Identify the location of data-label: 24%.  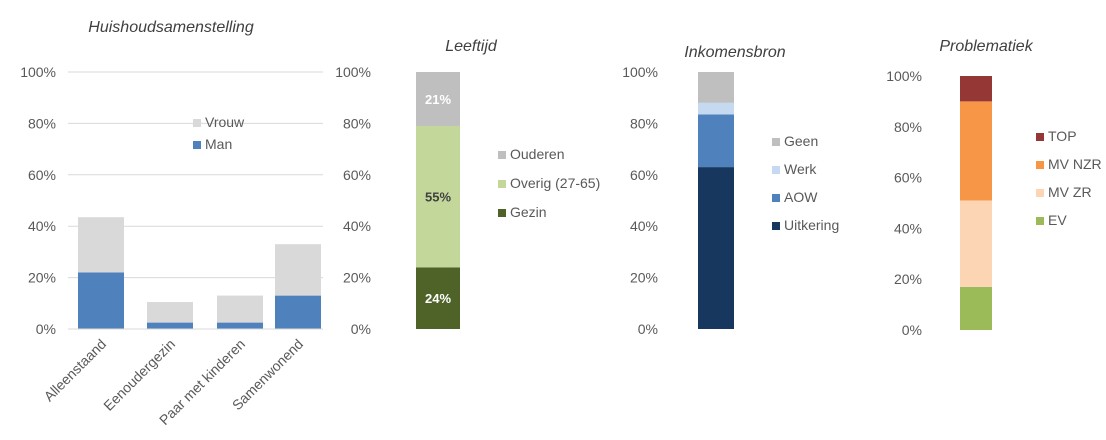
(438, 298).